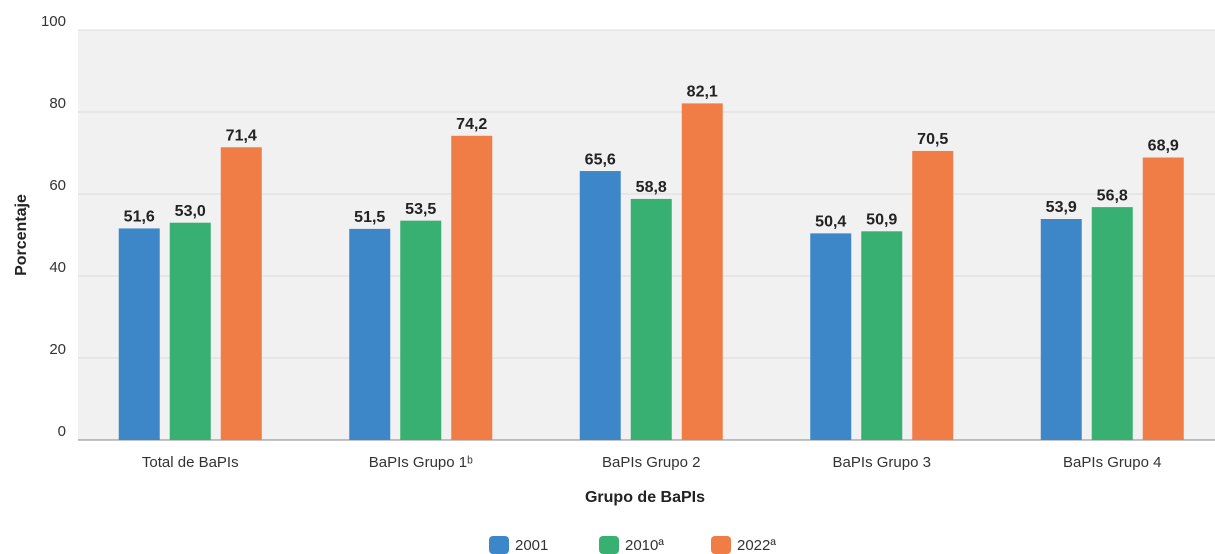 The image size is (1215, 554). Describe the element at coordinates (882, 462) in the screenshot. I see `x-tick-label: BaPIs Grupo 3` at that location.